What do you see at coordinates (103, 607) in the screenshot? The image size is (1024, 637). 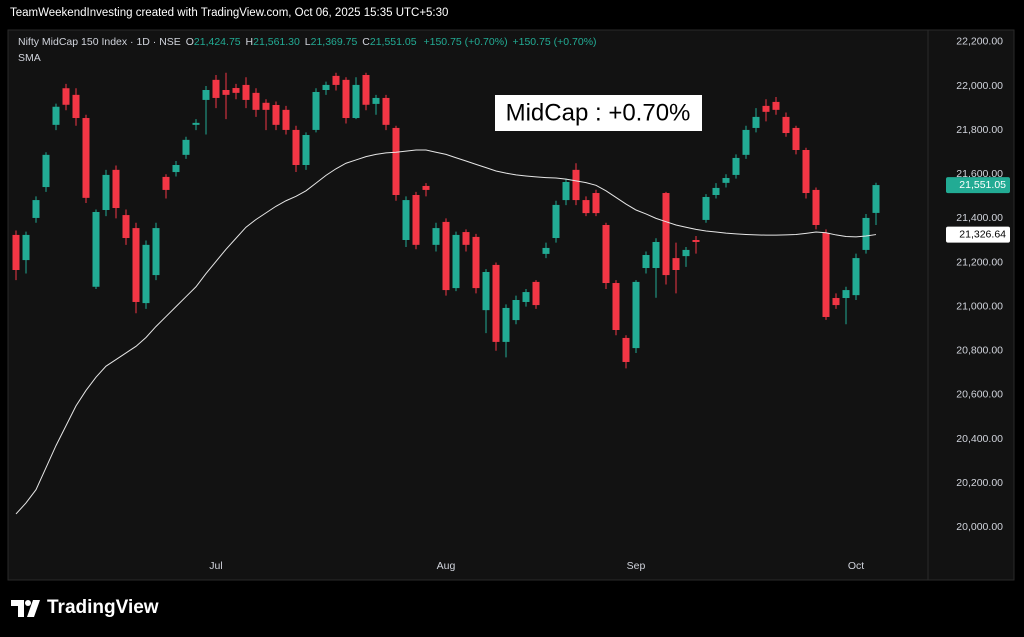 I see `footer-brand: TradingView` at bounding box center [103, 607].